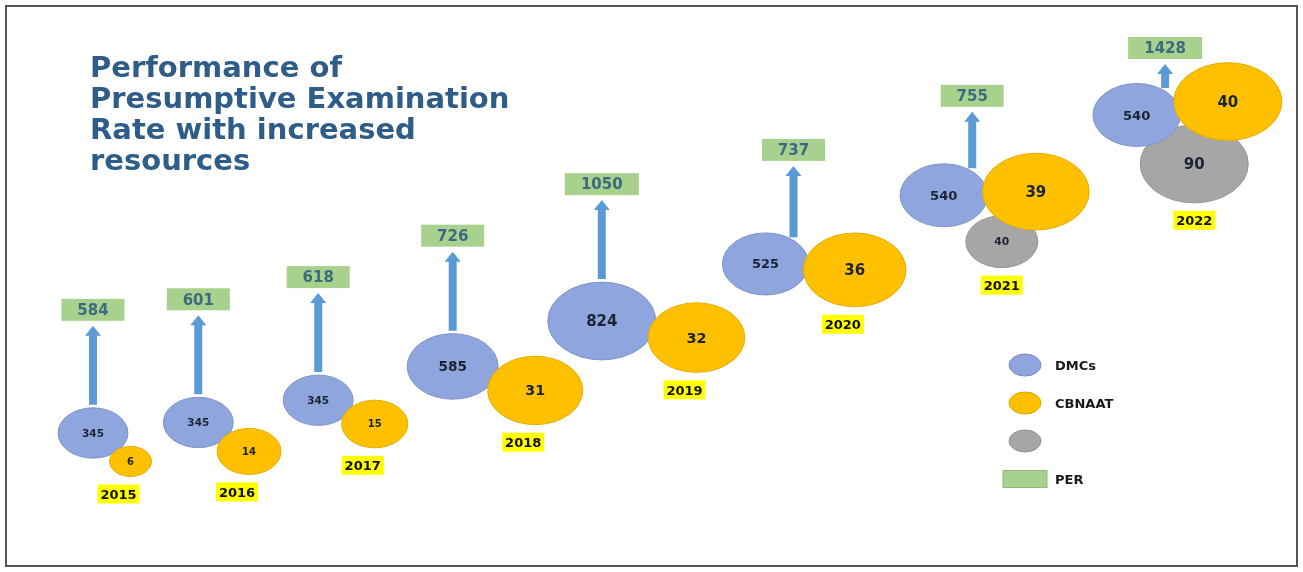 The height and width of the screenshot is (572, 1303). I want to click on data-label: 14, so click(249, 451).